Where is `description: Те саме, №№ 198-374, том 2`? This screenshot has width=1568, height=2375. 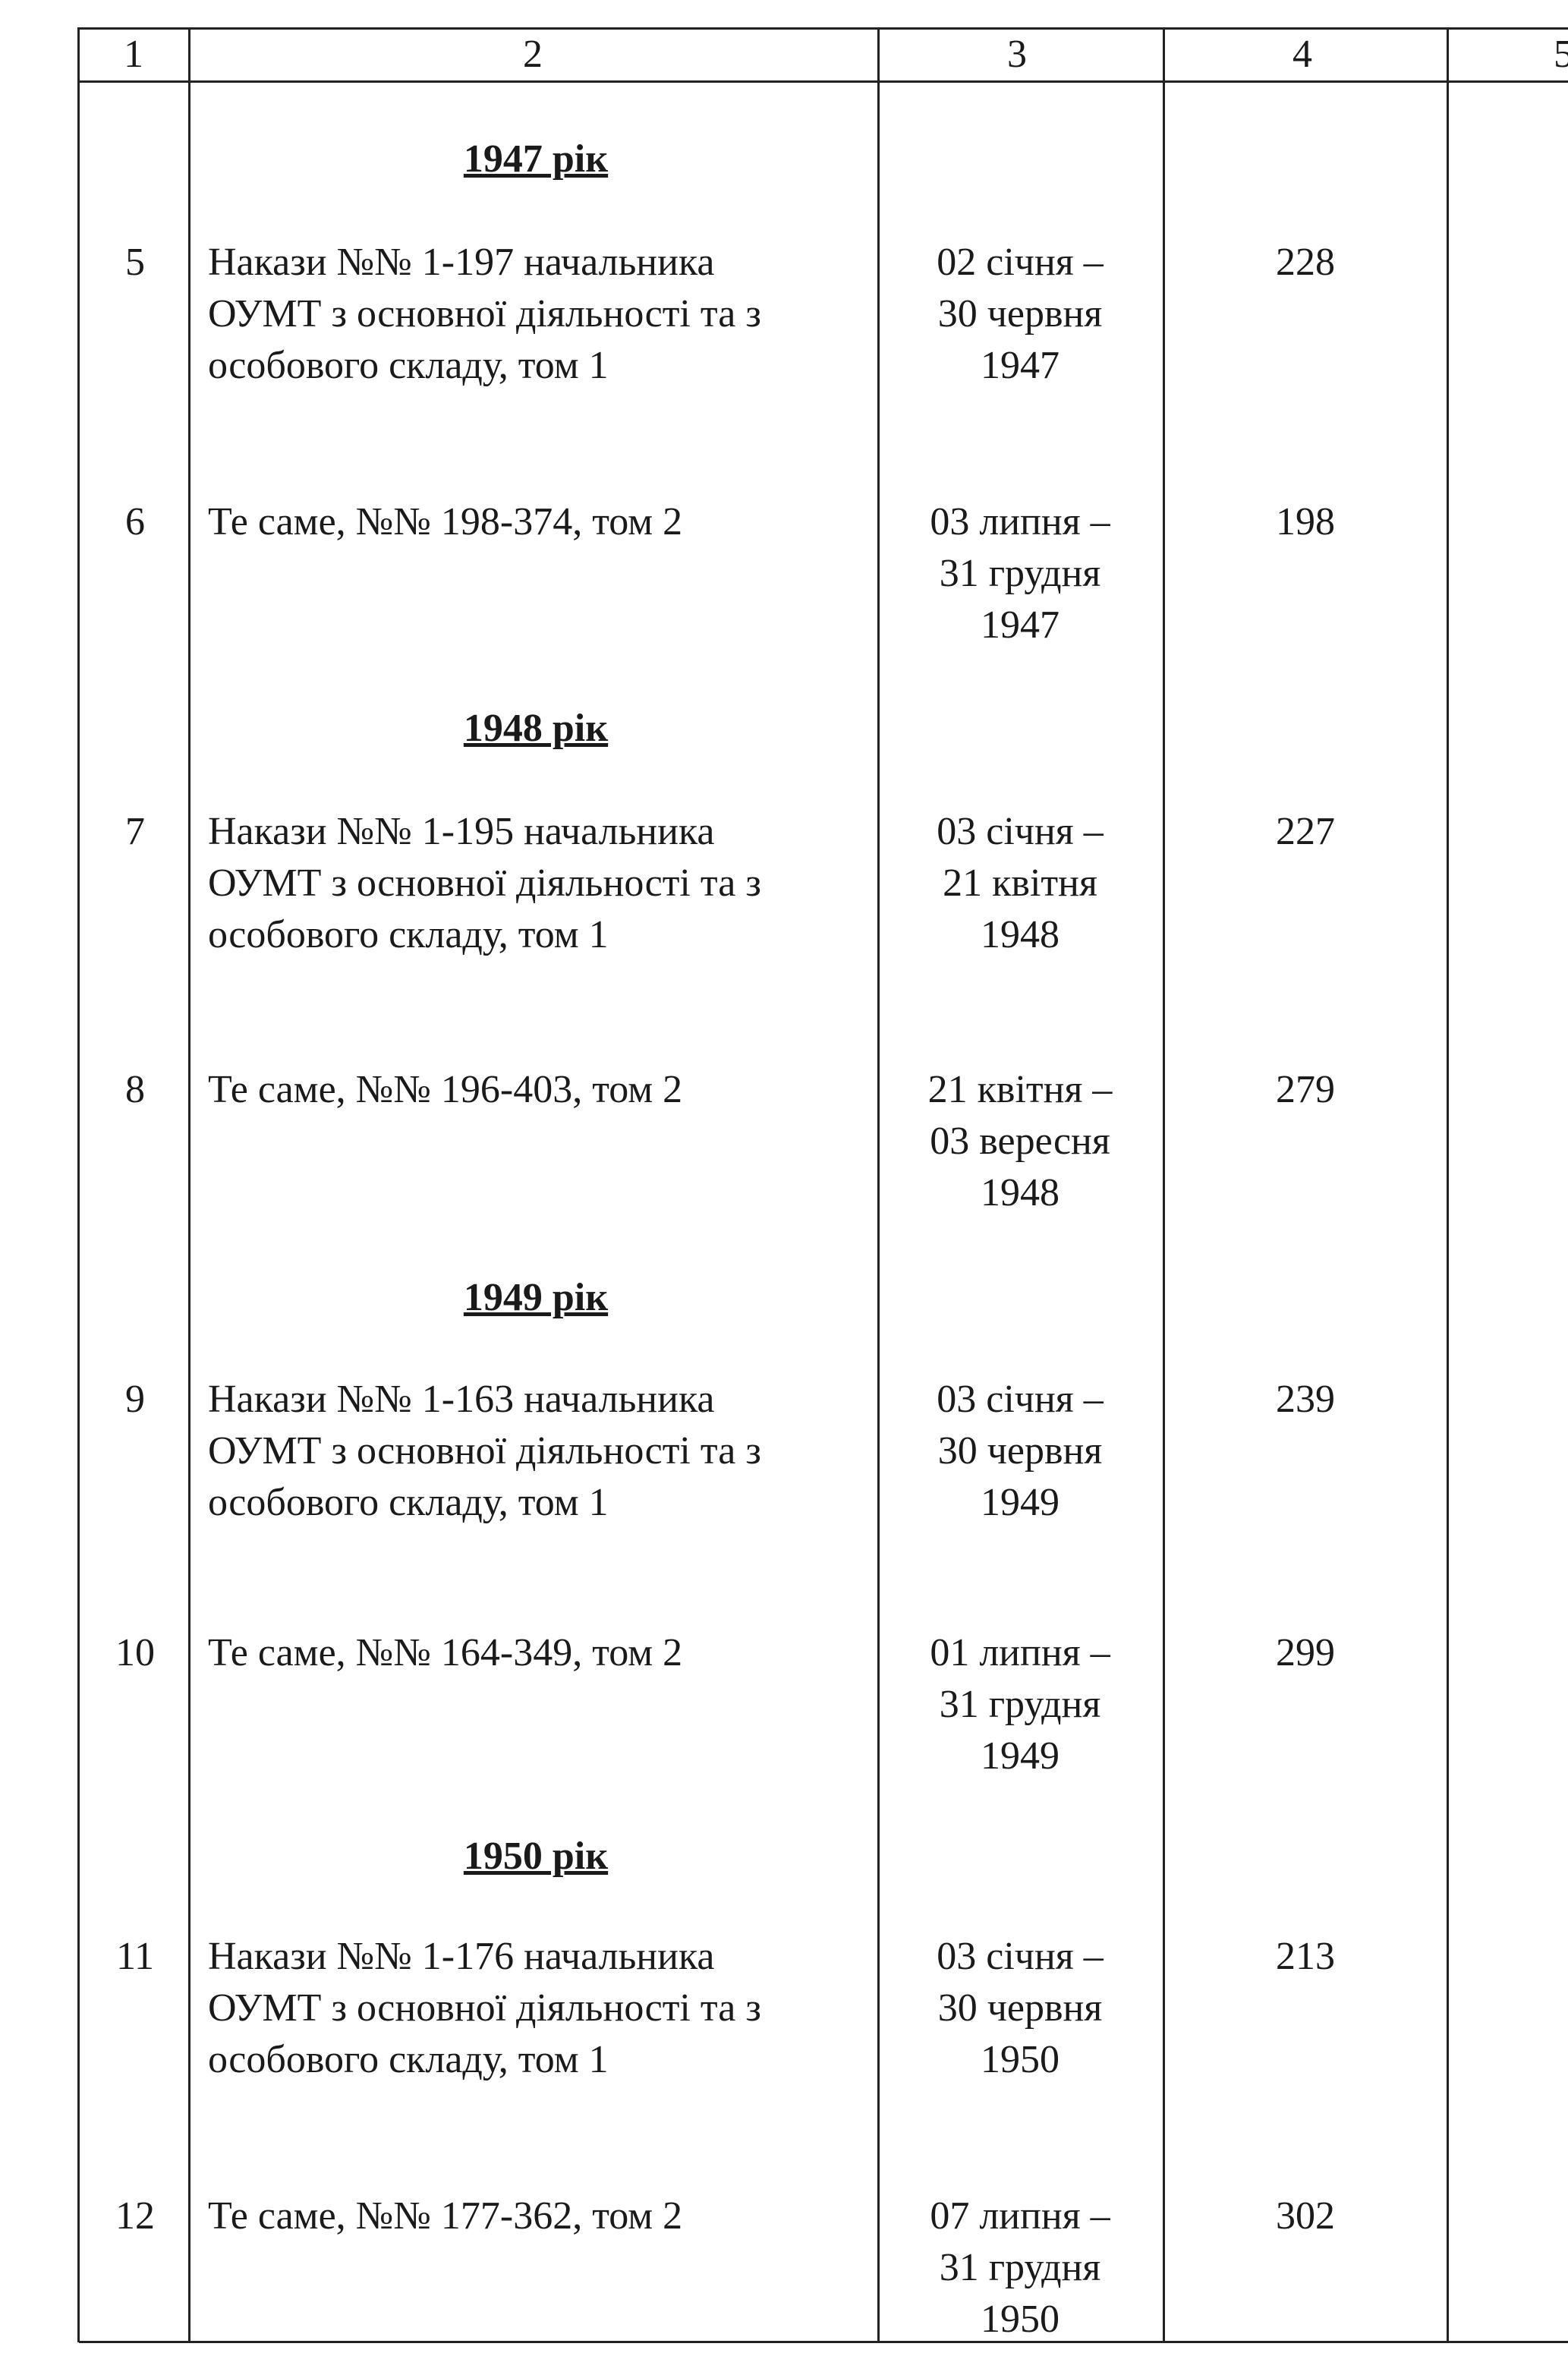 description: Те саме, №№ 198-374, том 2 is located at coordinates (445, 521).